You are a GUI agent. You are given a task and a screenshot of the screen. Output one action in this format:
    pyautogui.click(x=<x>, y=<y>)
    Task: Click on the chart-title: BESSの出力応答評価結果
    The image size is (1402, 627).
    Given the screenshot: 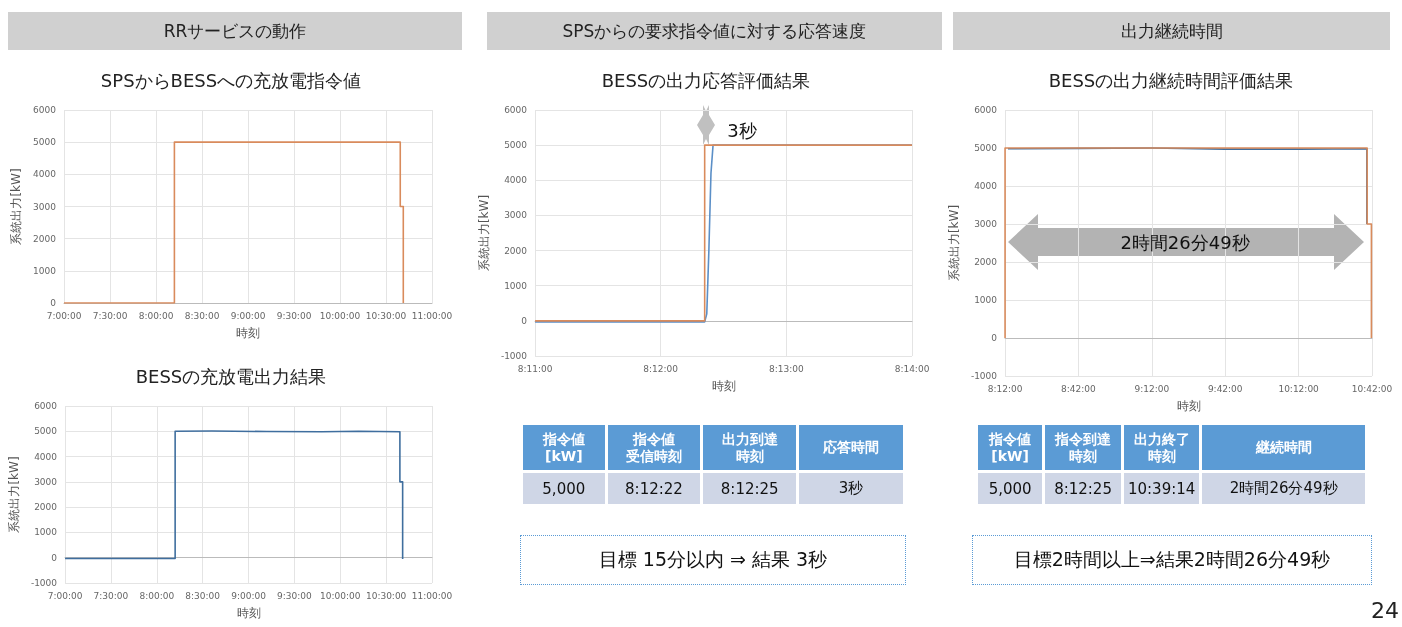 What is the action you would take?
    pyautogui.click(x=706, y=80)
    